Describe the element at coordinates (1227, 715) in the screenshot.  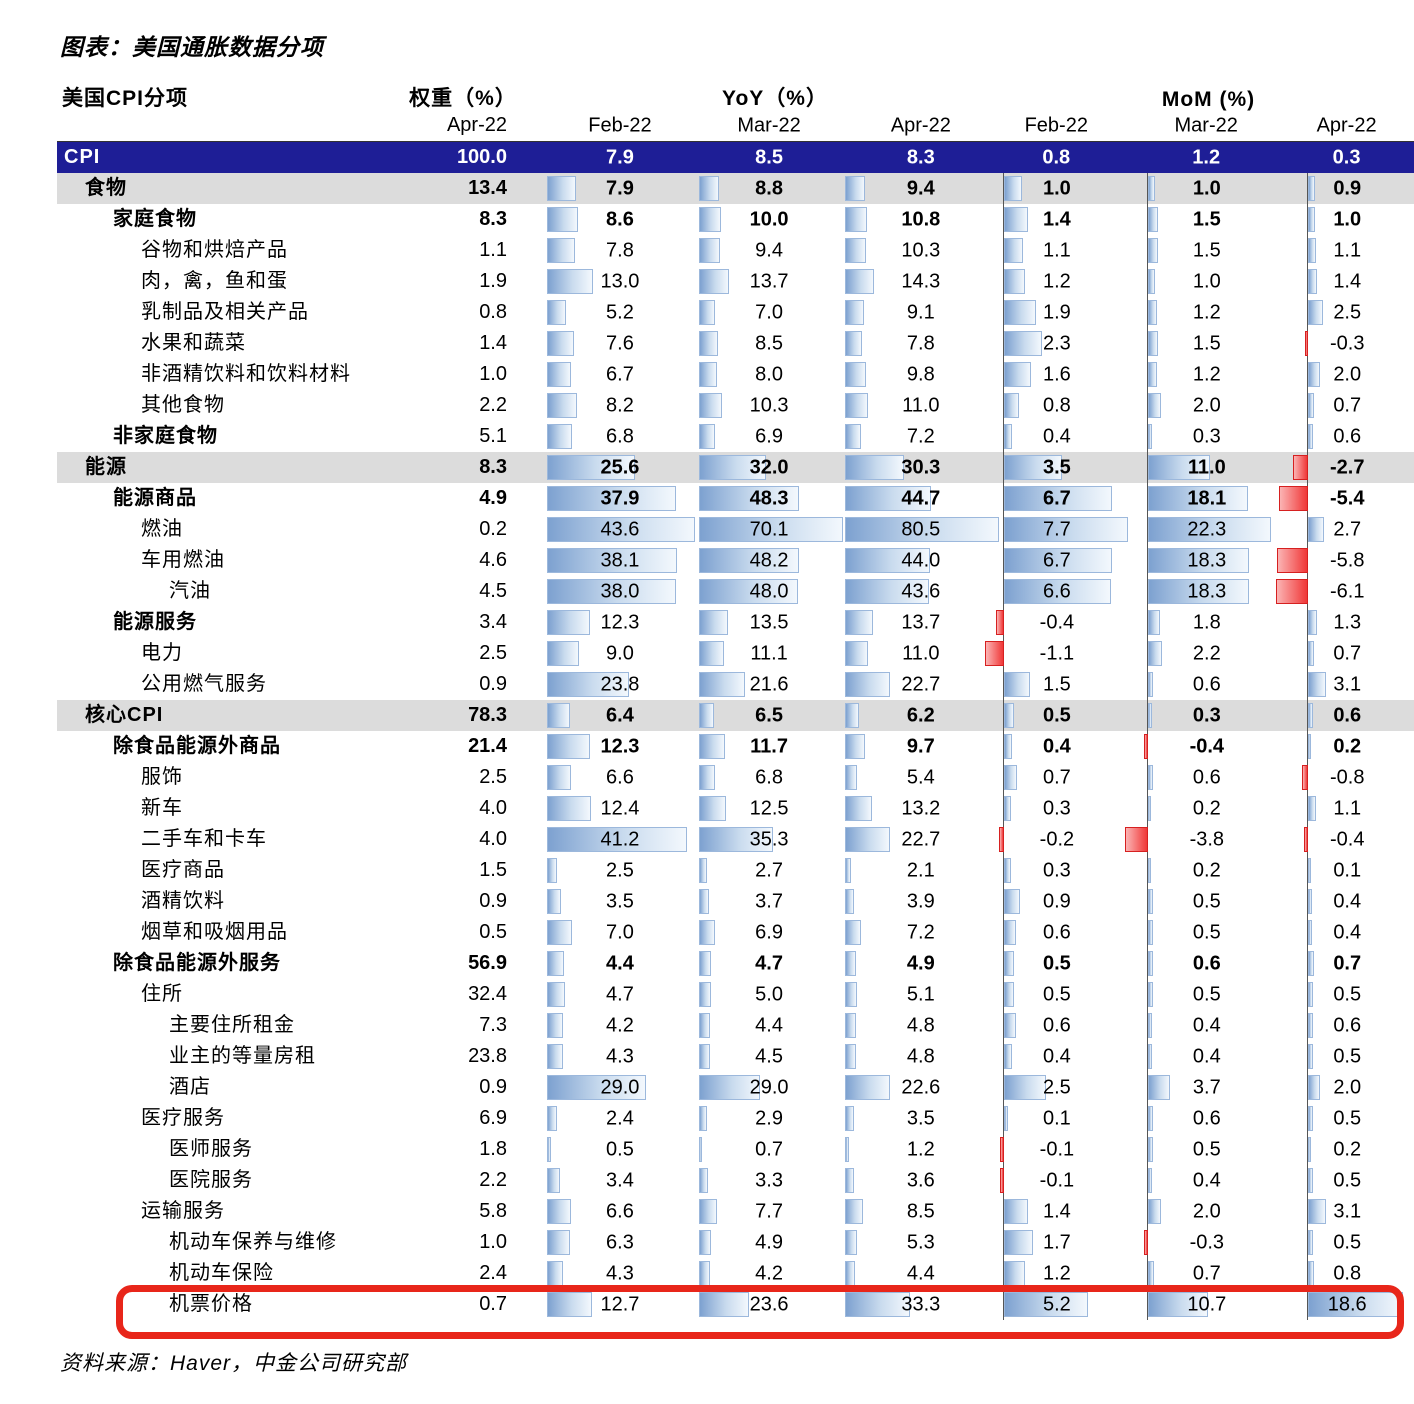
I see `mom-mar-22-cell: 0.3` at that location.